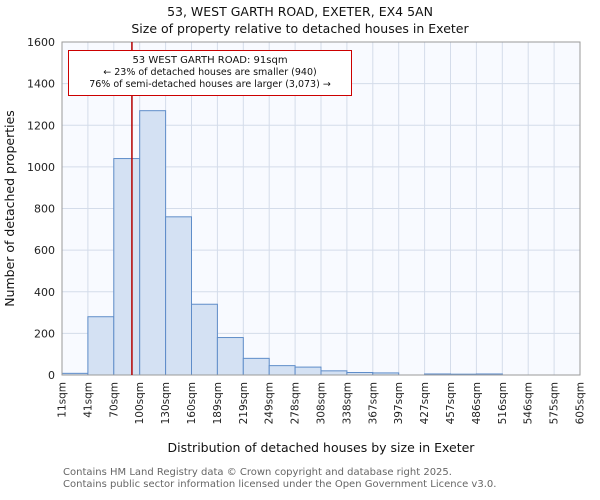 Image resolution: width=600 pixels, height=500 pixels. I want to click on x-tick-label: 160sqm, so click(192, 403).